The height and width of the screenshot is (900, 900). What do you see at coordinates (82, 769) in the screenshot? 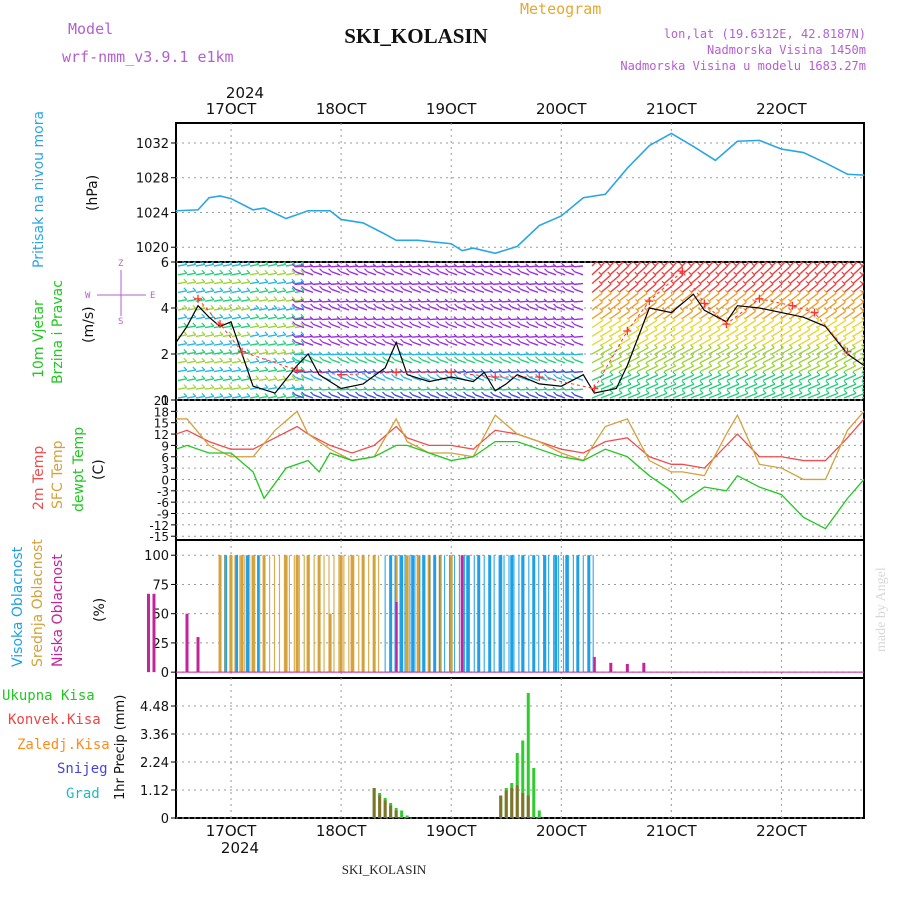
I see `legend-snow: Snijeg` at bounding box center [82, 769].